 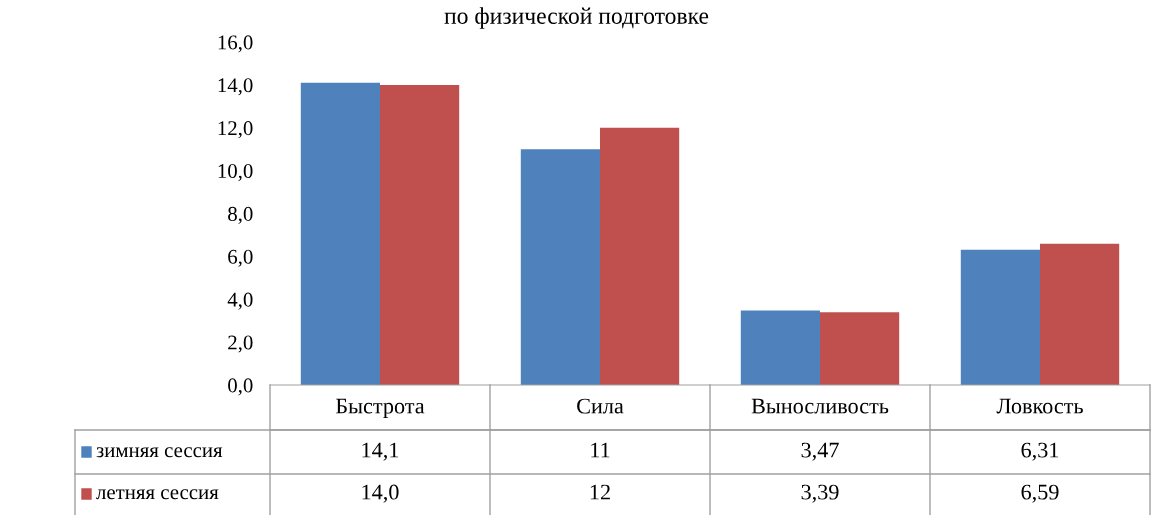 I want to click on data-label: 11, so click(x=600, y=450).